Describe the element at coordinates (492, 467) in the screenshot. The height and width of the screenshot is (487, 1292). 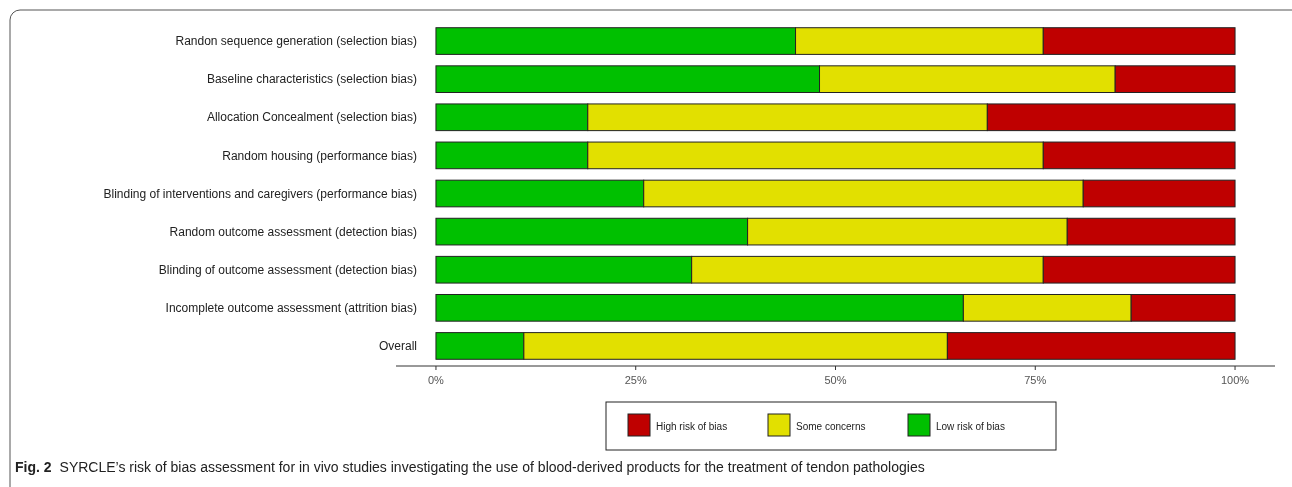
I see `text: SYRCLE’s risk of bias assessment for in vivo studies investigating the use of blood-derived products for the treatment of tendon pathologies` at that location.